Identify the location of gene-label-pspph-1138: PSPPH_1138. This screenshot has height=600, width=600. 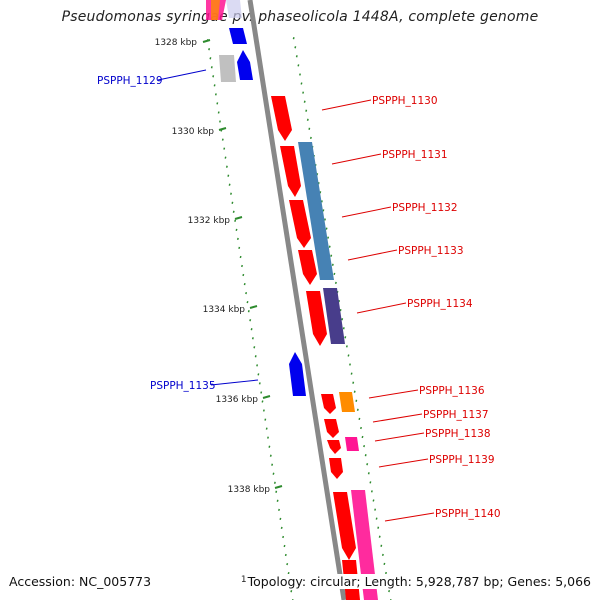
(458, 434).